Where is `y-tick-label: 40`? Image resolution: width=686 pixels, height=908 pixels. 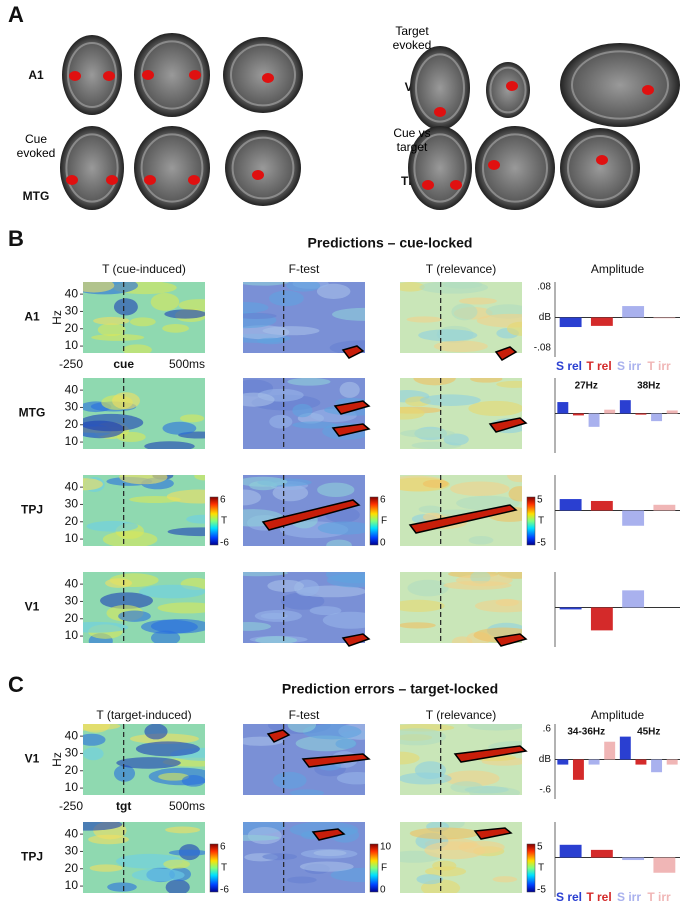 y-tick-label: 40 is located at coordinates (72, 583).